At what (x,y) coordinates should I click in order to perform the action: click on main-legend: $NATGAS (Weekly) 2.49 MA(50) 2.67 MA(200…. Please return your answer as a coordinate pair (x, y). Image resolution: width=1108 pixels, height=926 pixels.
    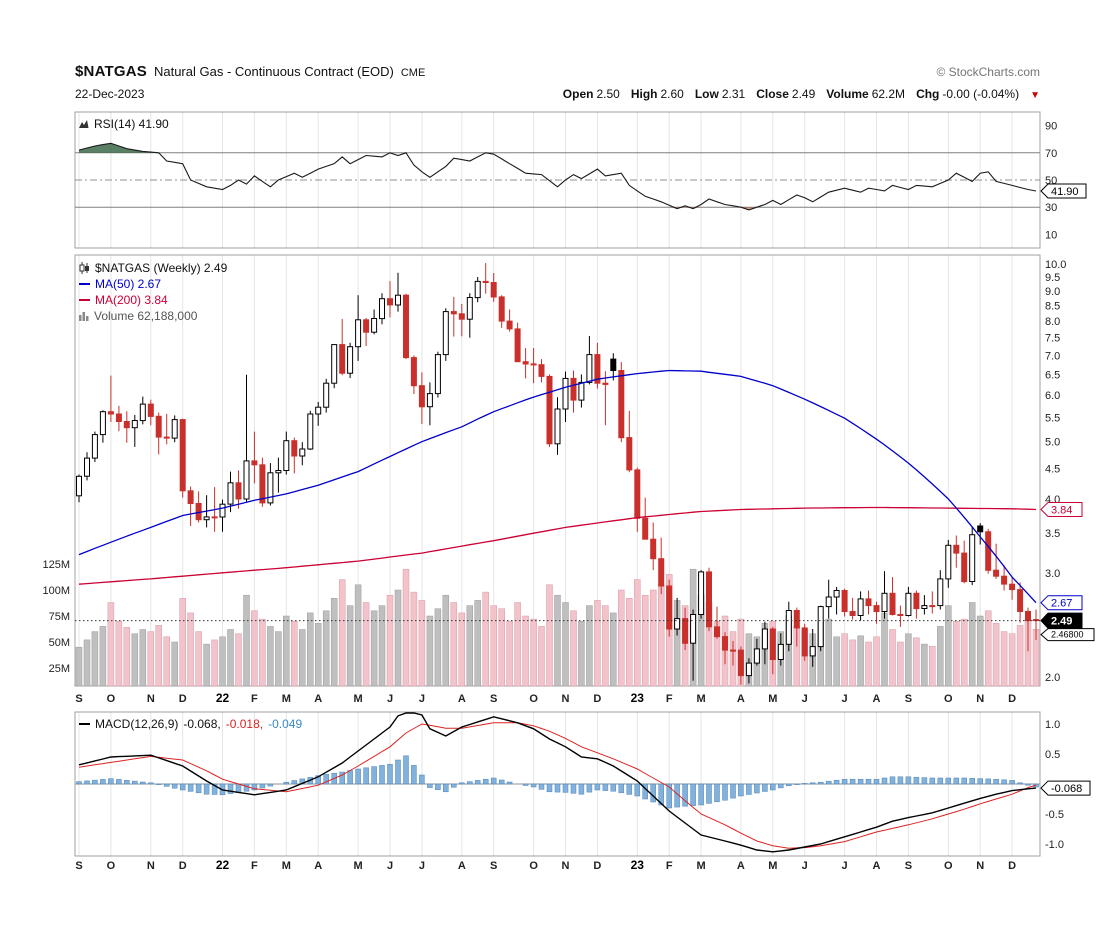
    Looking at the image, I should click on (153, 292).